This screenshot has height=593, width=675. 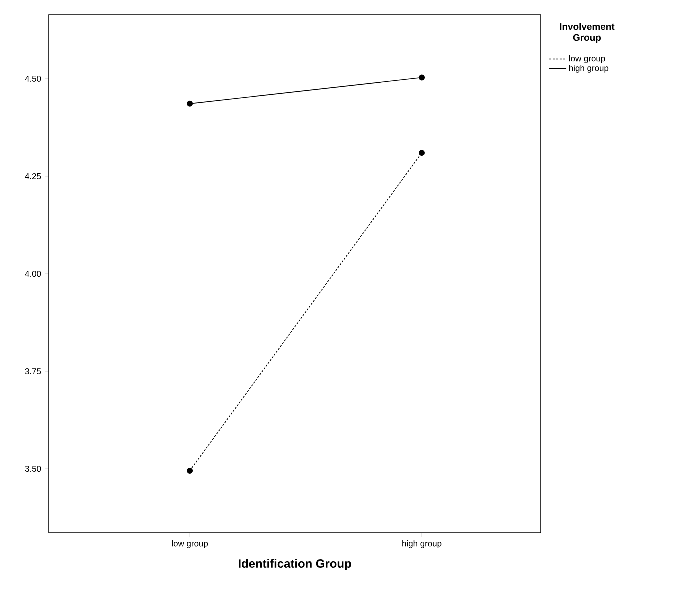 What do you see at coordinates (33, 176) in the screenshot?
I see `y-tick-label: 4.25` at bounding box center [33, 176].